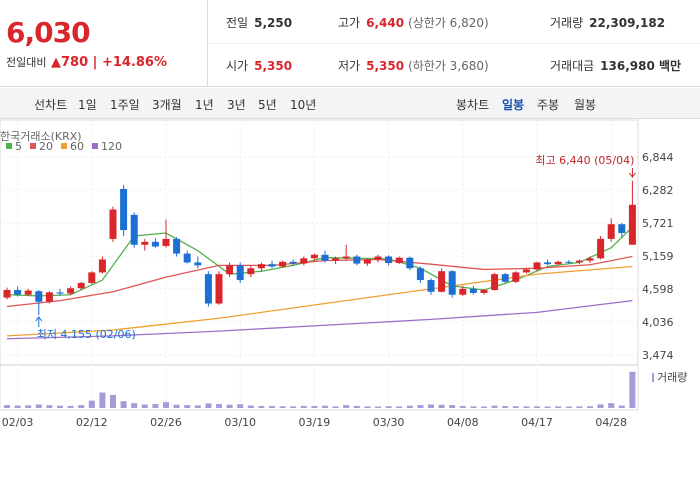 This screenshot has width=700, height=490. Describe the element at coordinates (259, 65) in the screenshot. I see `stat: 시가 5,350` at that location.